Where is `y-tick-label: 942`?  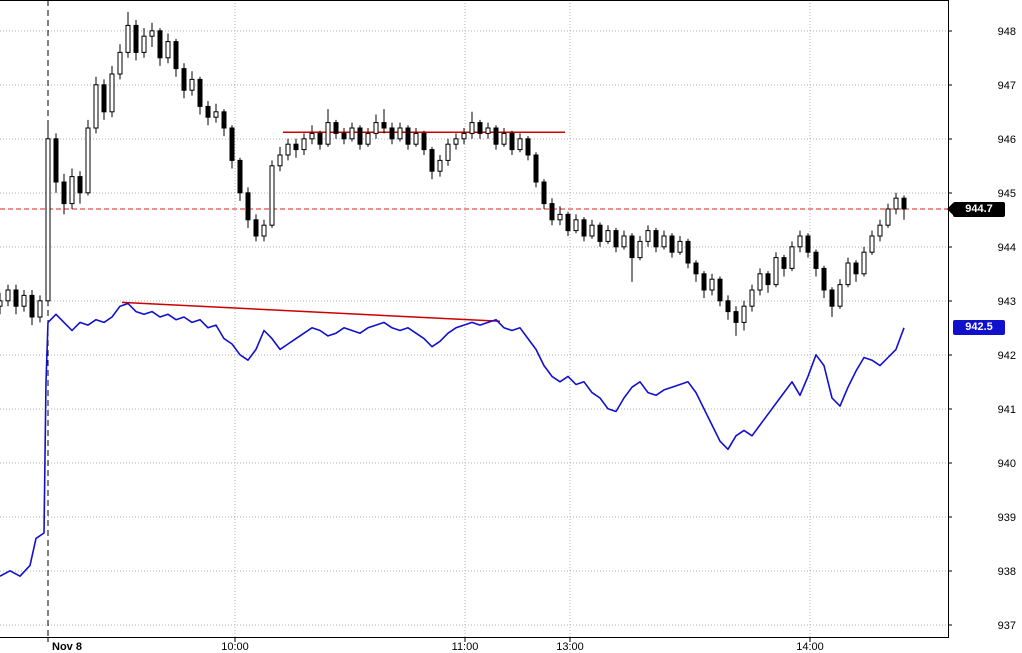
y-tick-label: 942 is located at coordinates (1007, 356).